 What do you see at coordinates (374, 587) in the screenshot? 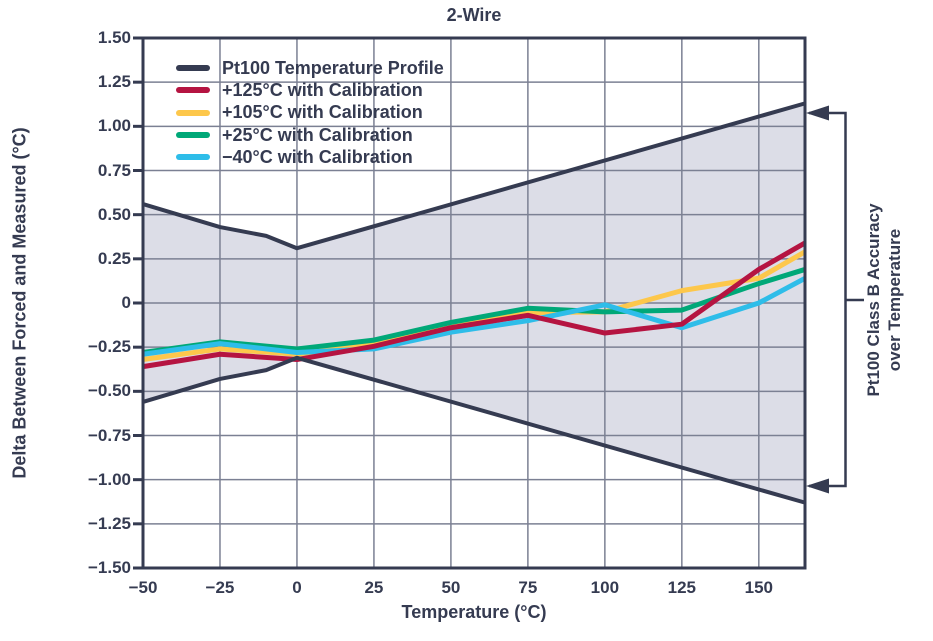
I see `x-tick-label: 25` at bounding box center [374, 587].